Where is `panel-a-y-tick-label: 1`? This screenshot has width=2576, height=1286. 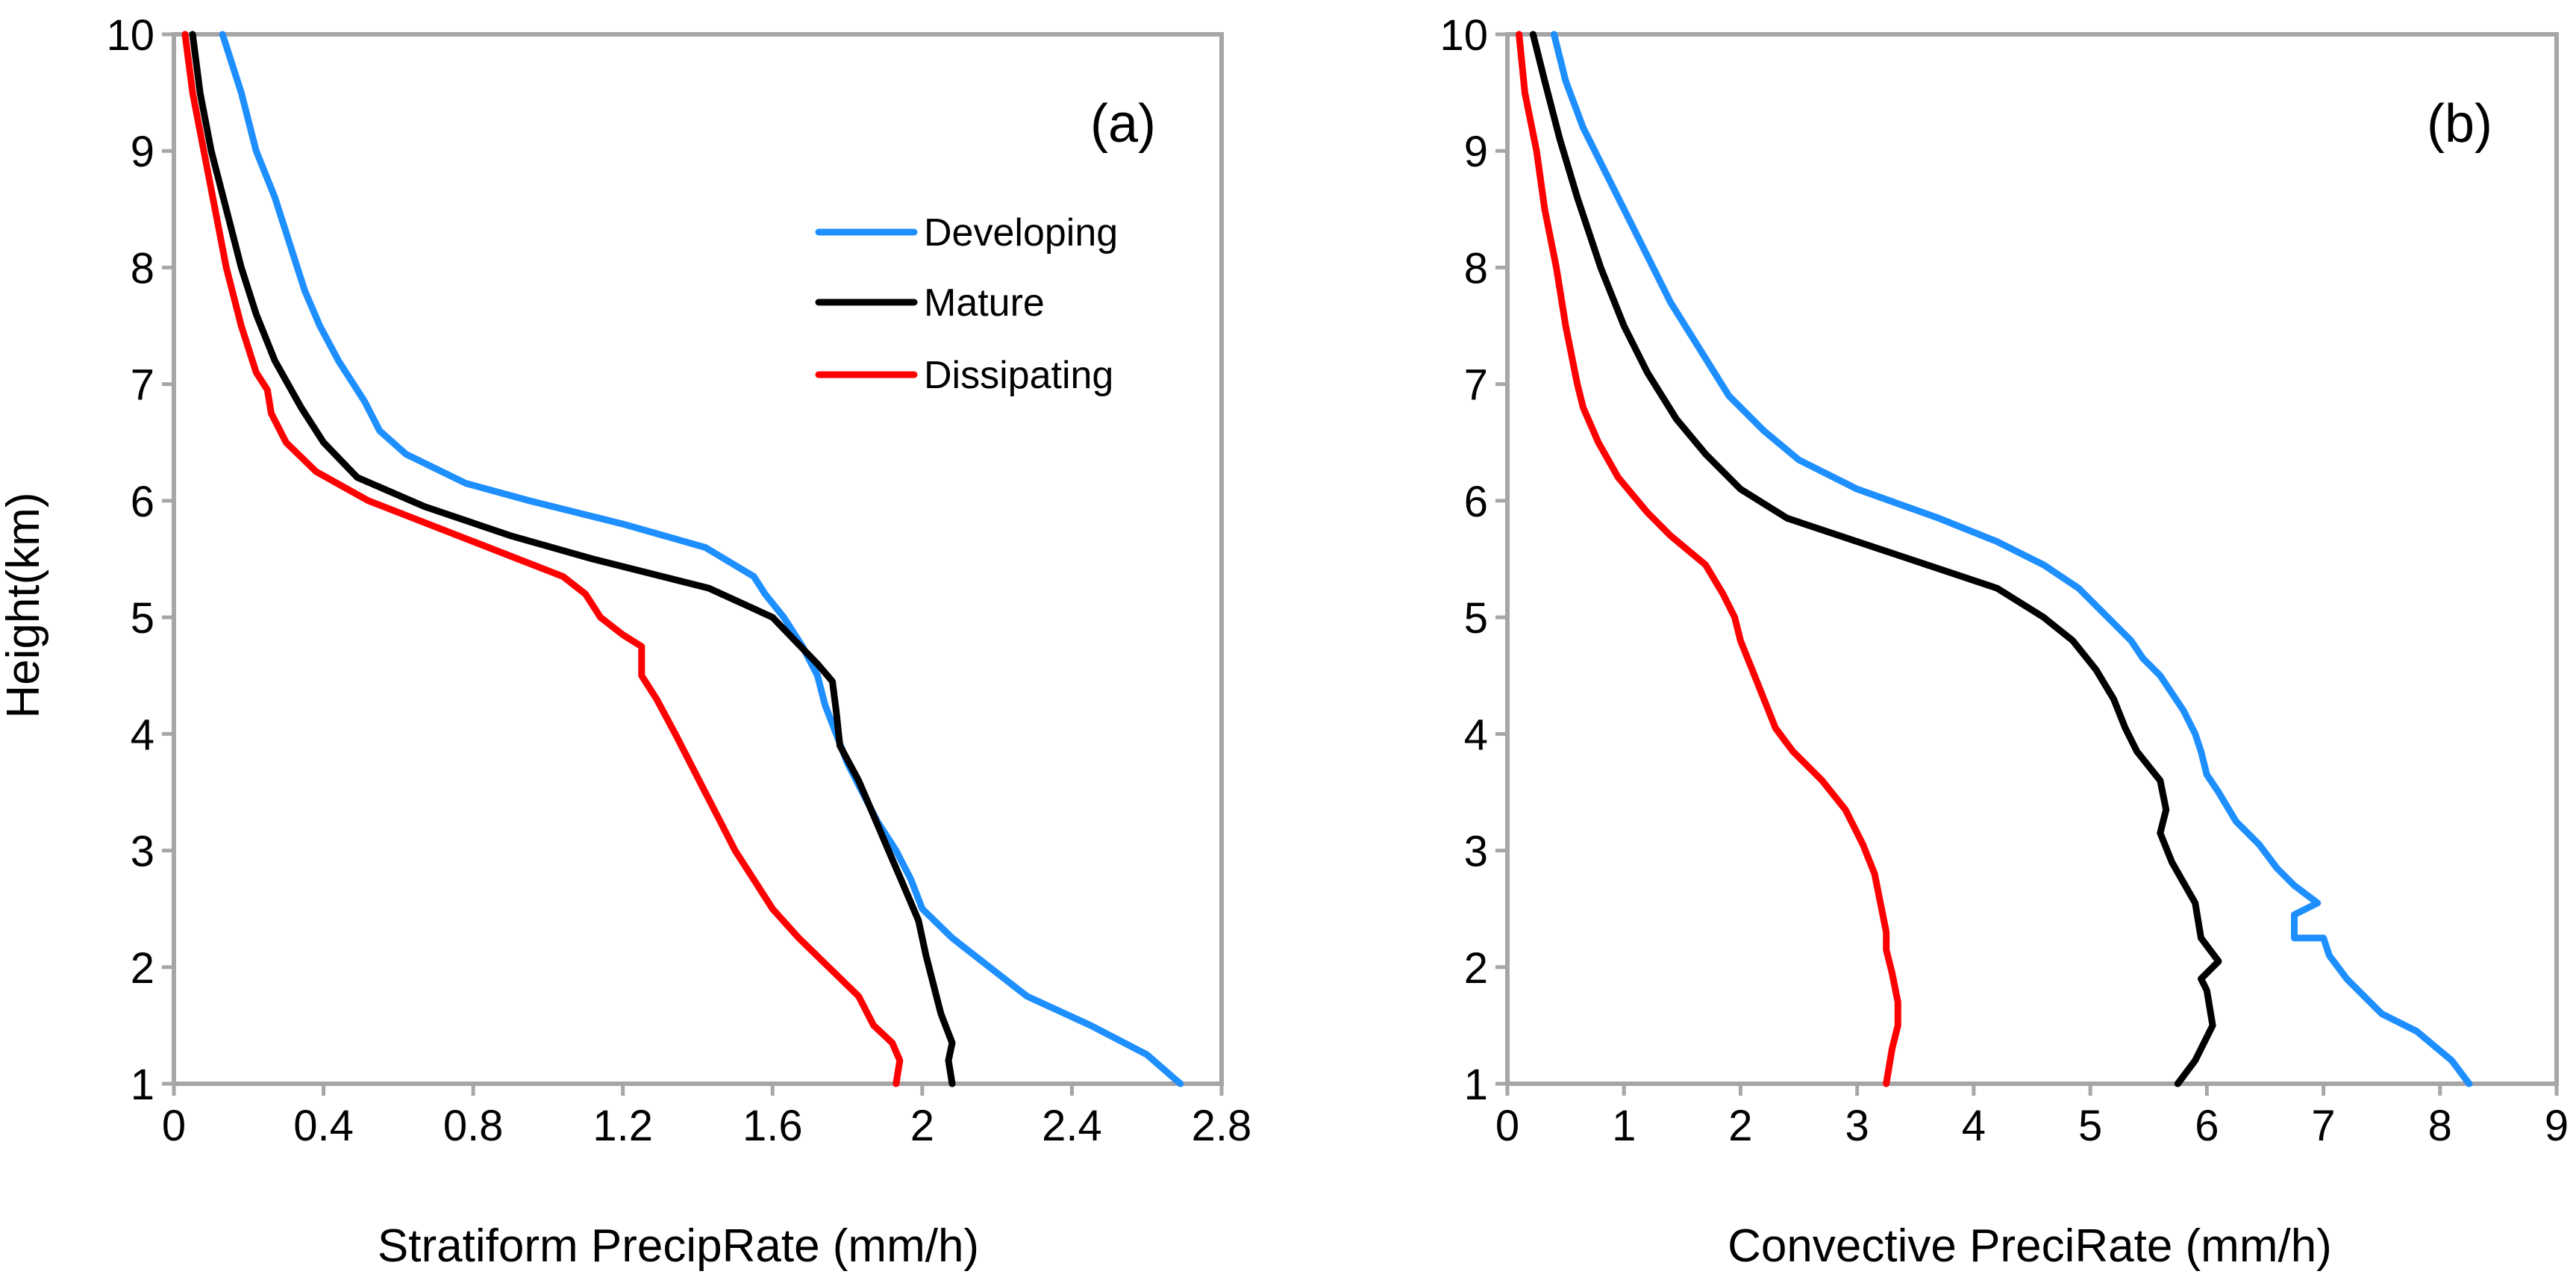 panel-a-y-tick-label: 1 is located at coordinates (142, 1085).